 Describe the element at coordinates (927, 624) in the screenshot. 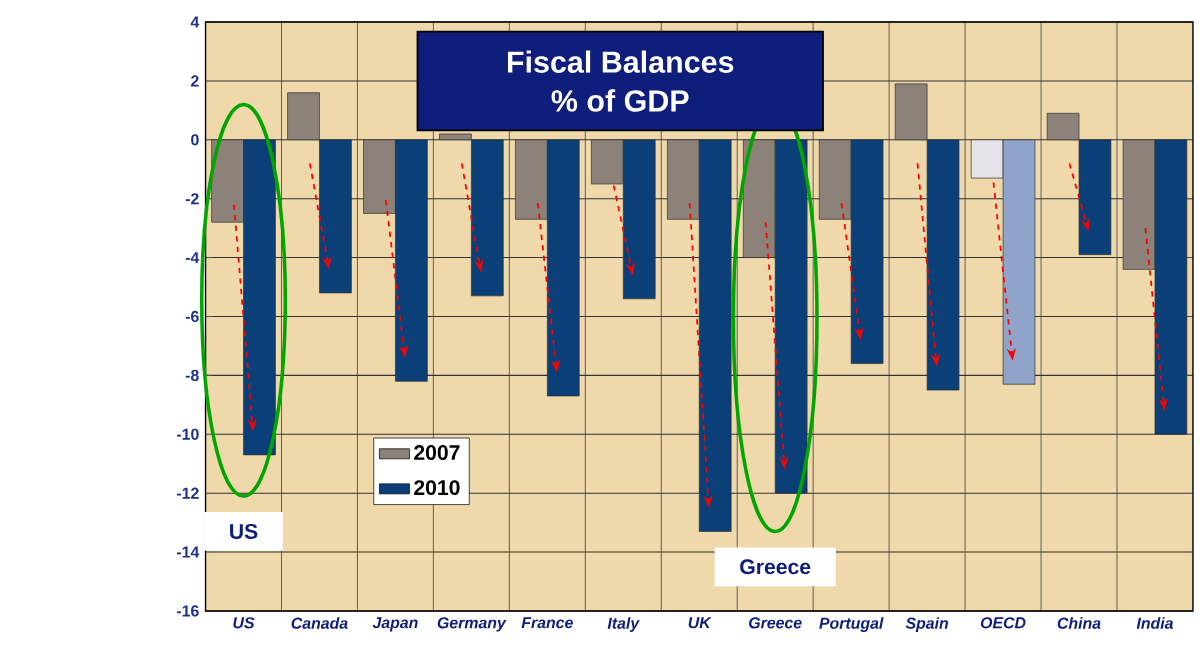

I see `x-tick-label: Spain` at that location.